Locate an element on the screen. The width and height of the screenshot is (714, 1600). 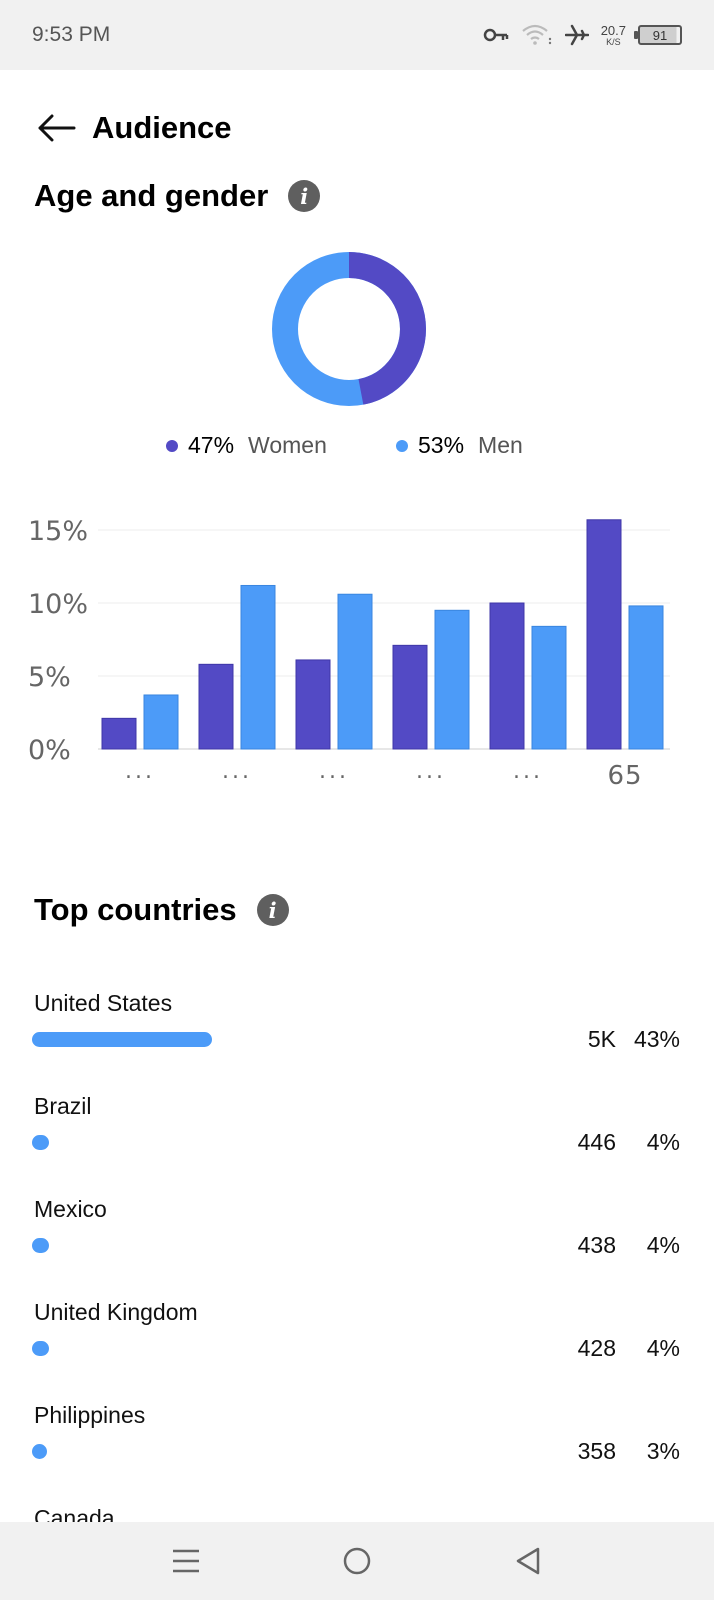
country-pct: 3% is located at coordinates (663, 1451).